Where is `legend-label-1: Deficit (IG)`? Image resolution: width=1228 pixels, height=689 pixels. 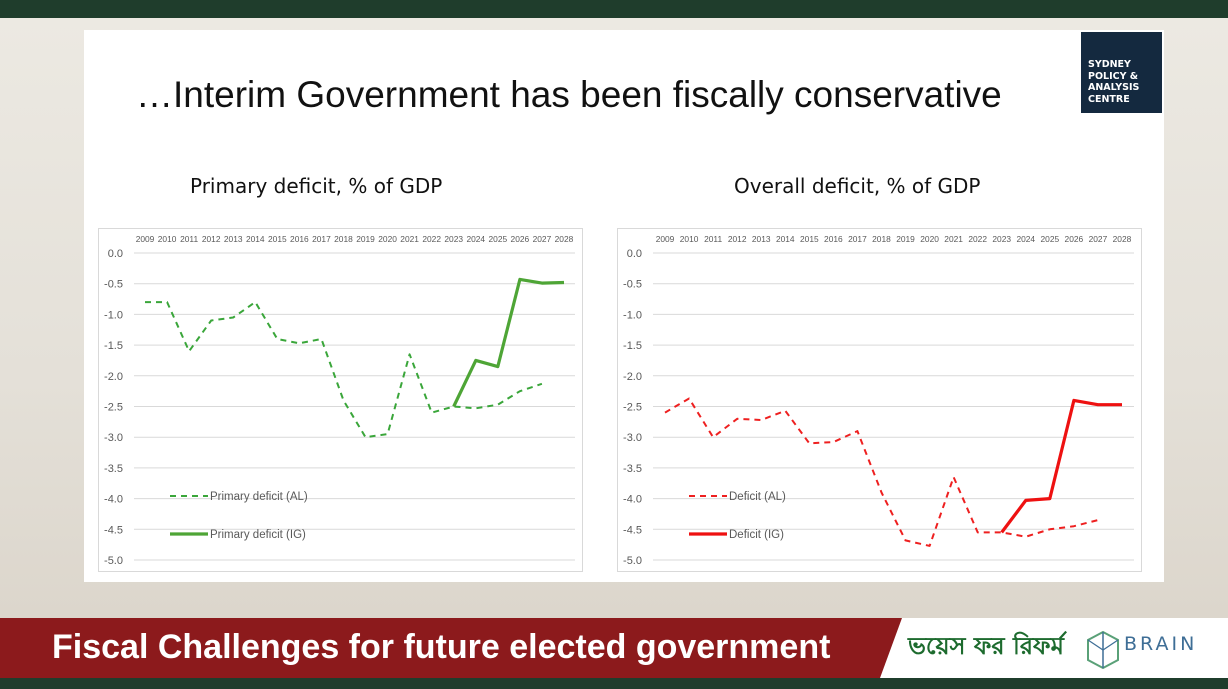
legend-label-1: Deficit (IG) is located at coordinates (756, 535).